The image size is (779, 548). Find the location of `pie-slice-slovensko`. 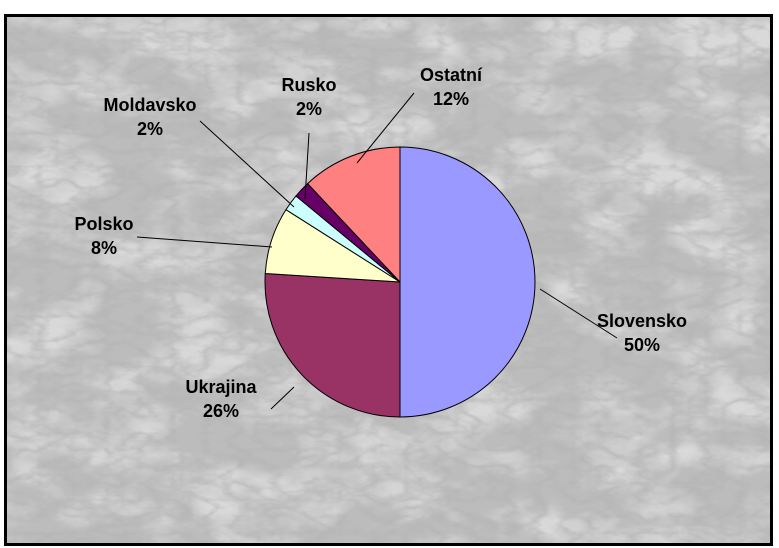

pie-slice-slovensko is located at coordinates (467, 282).